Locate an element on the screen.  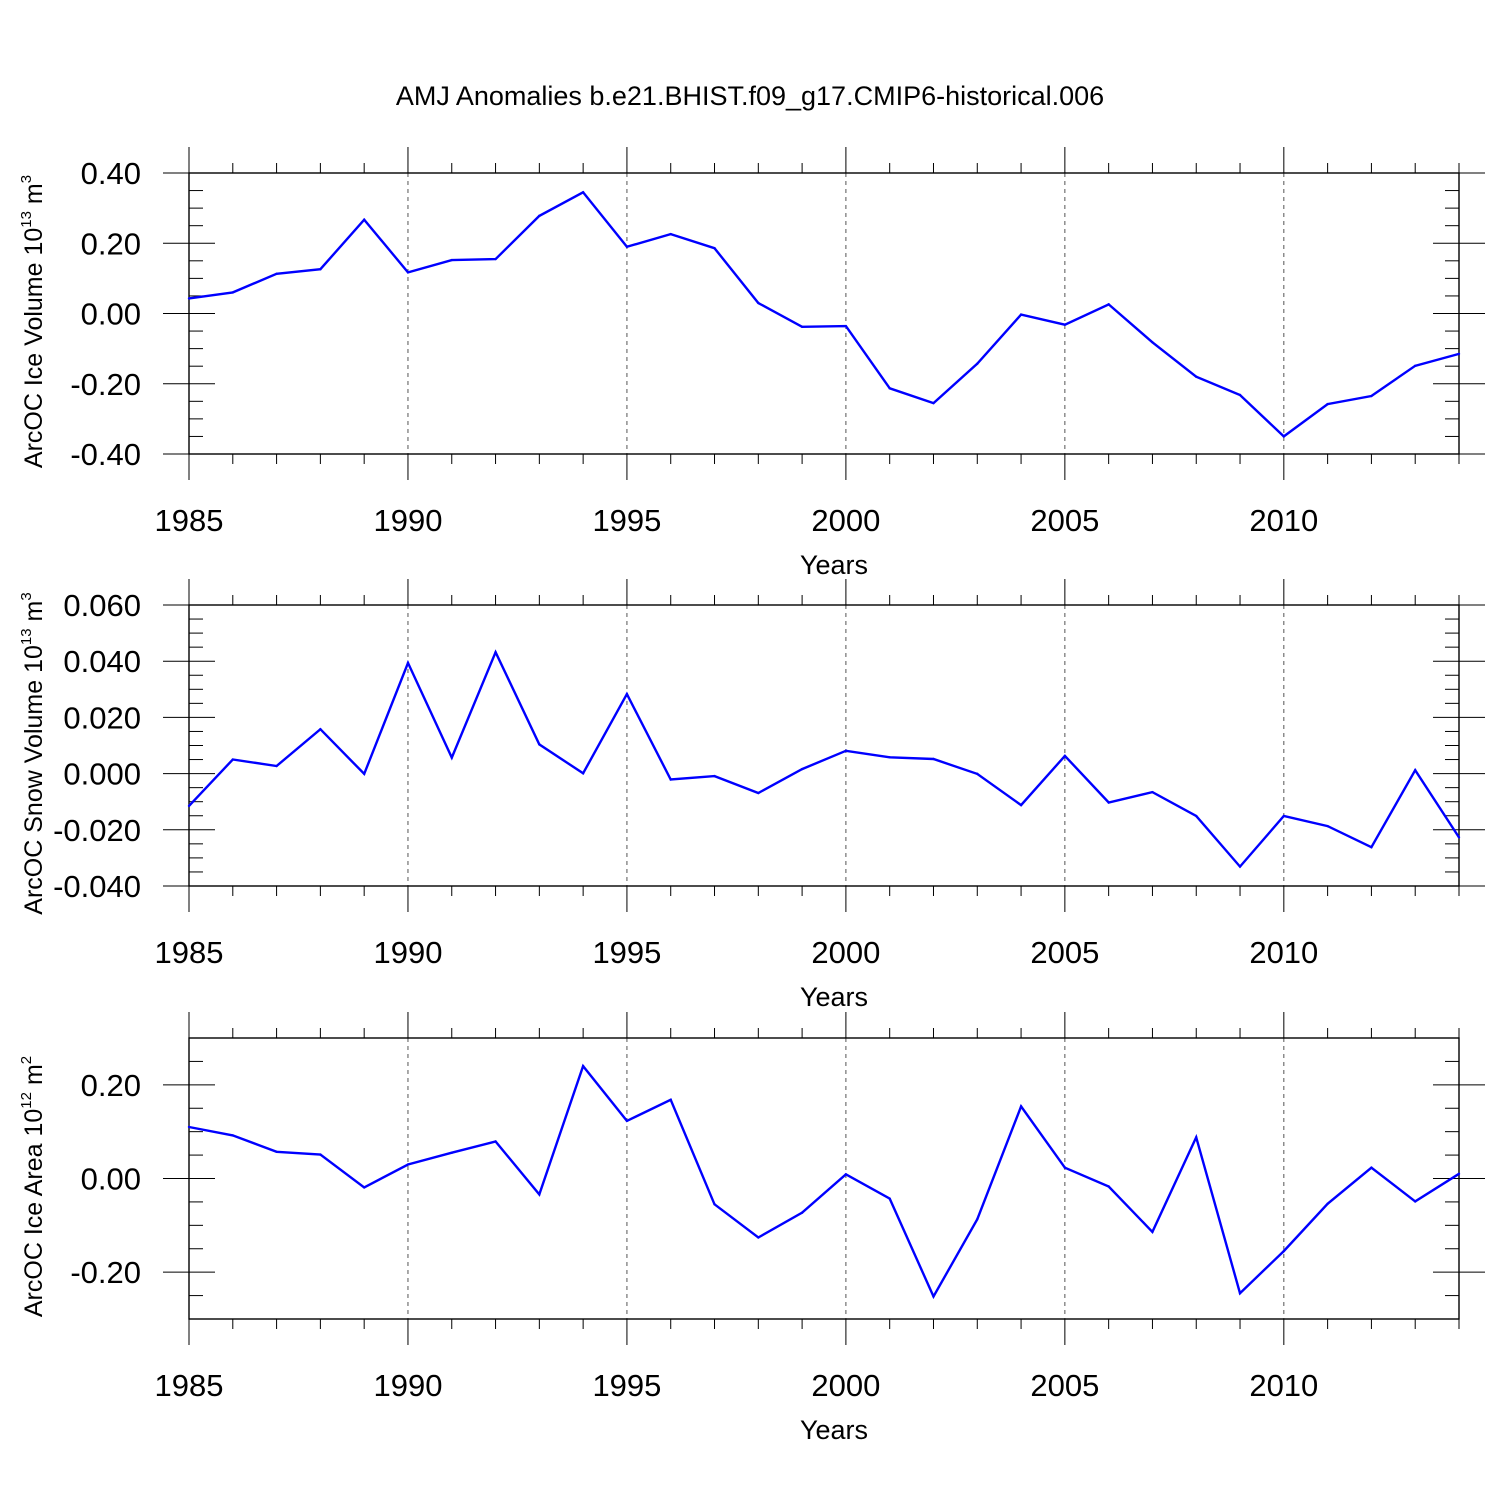
y-tick-label: 0.040 is located at coordinates (102, 661).